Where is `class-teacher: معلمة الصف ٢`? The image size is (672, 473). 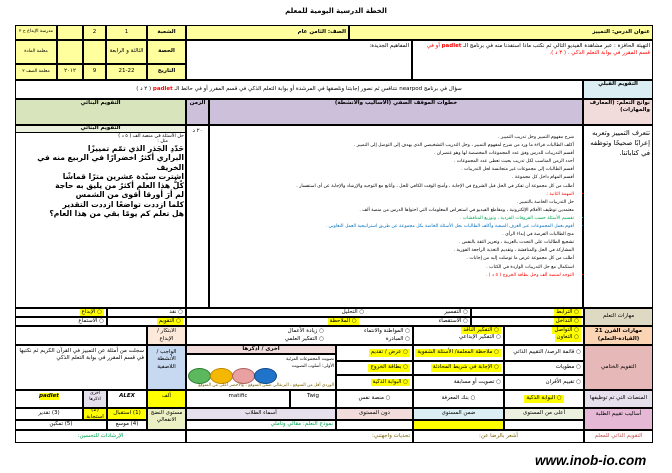 class-teacher: معلمة الصف ٢ is located at coordinates (36, 72).